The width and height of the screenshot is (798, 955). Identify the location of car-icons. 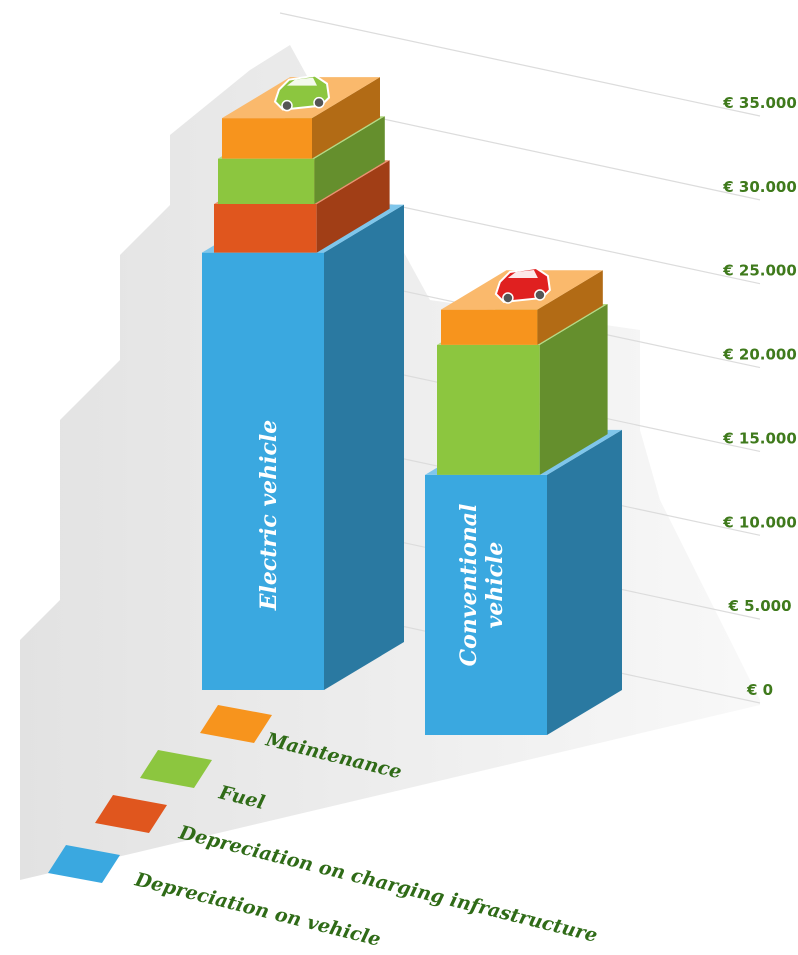
(412, 189).